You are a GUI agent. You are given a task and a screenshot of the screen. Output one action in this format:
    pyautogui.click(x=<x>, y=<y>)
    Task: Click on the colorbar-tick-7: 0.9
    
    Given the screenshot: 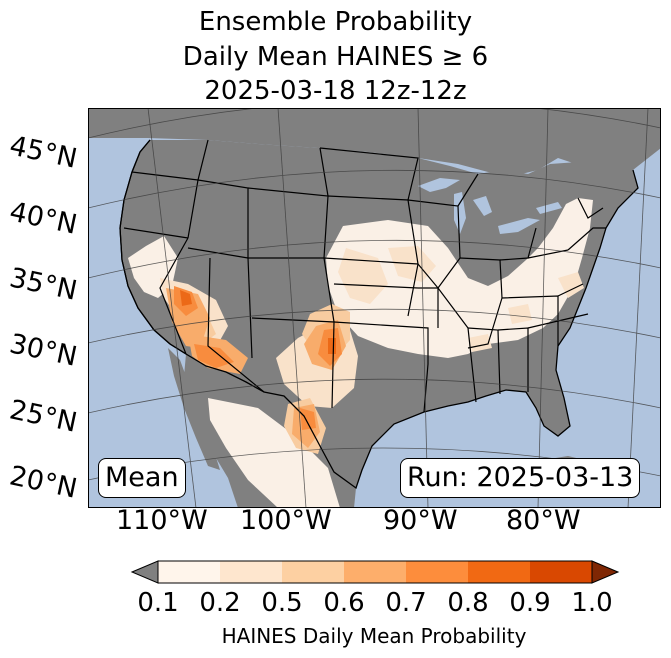 What is the action you would take?
    pyautogui.click(x=530, y=603)
    